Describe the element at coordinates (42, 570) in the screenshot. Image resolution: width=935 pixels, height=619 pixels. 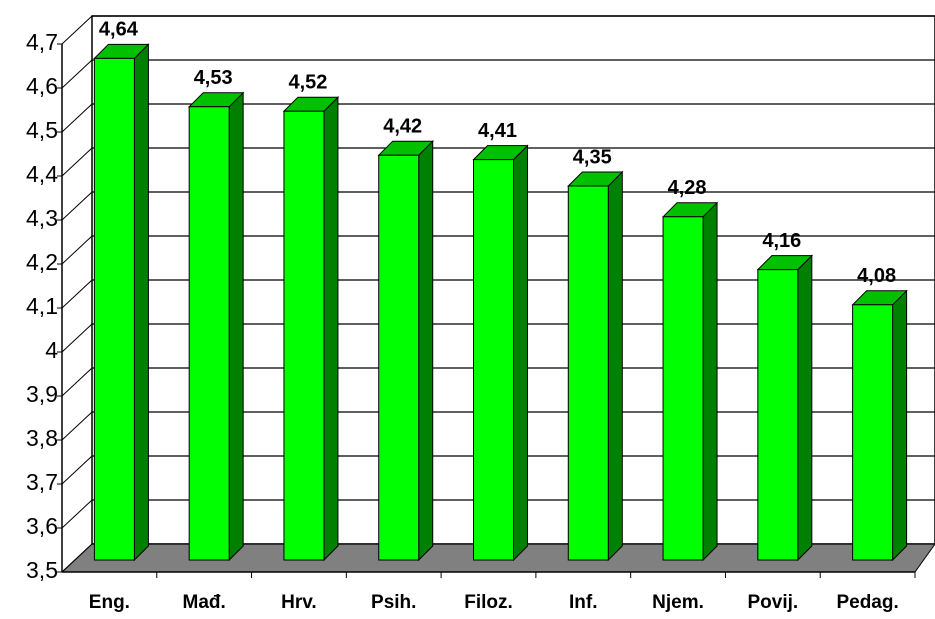
I see `y-tick-label: 3,5` at that location.